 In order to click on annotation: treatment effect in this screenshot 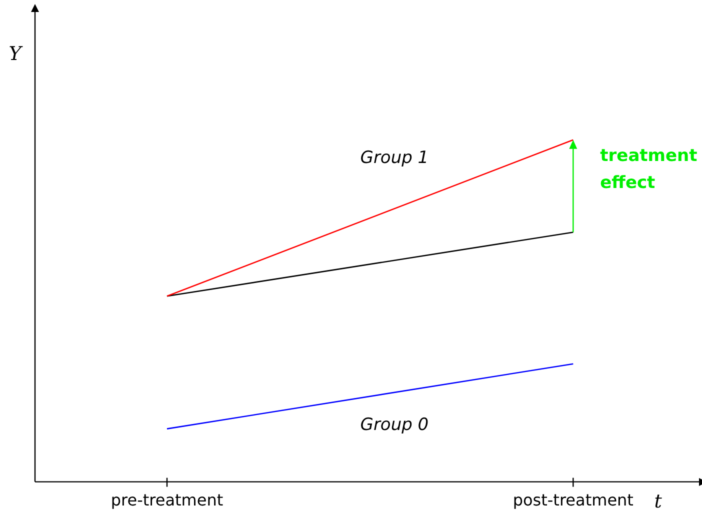, I will do `click(649, 170)`.